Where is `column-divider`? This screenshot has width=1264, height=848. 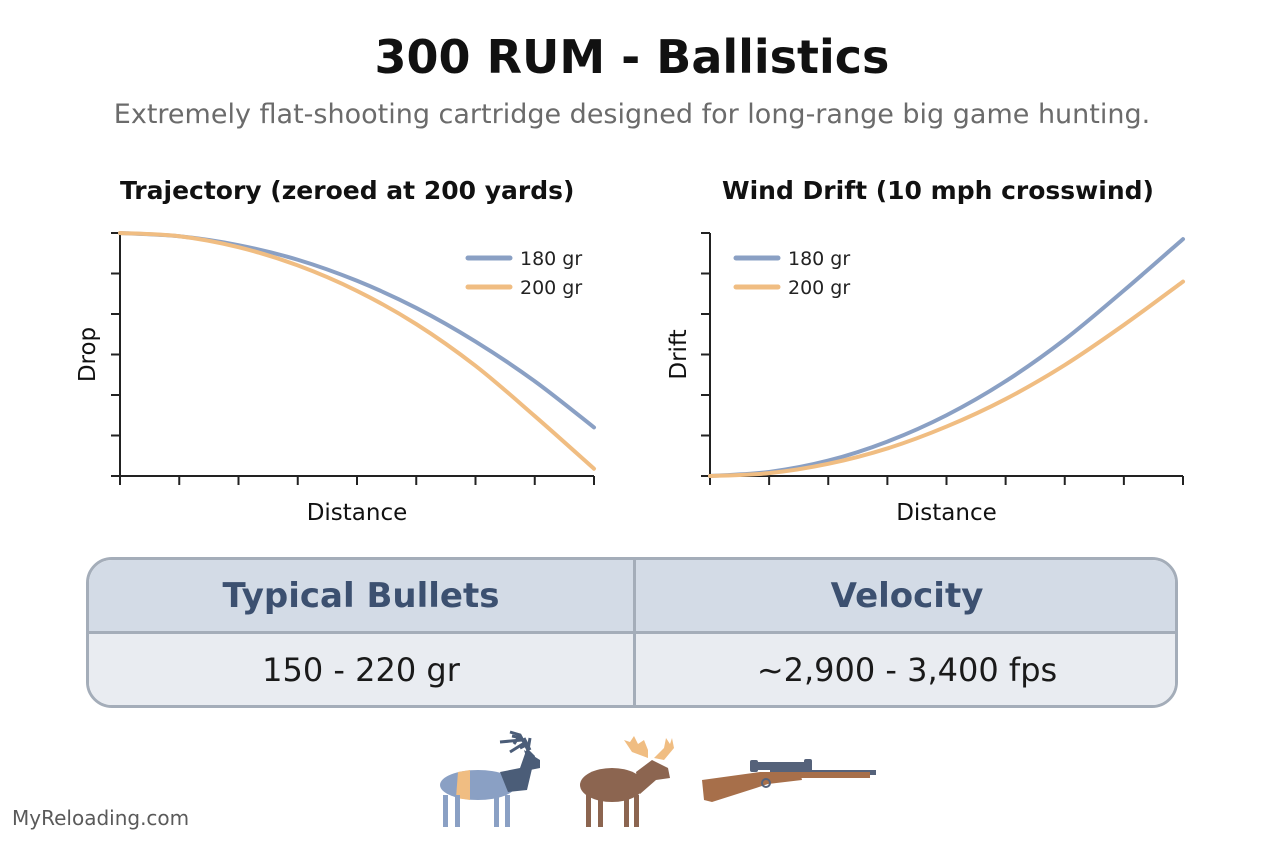
column-divider is located at coordinates (634, 632).